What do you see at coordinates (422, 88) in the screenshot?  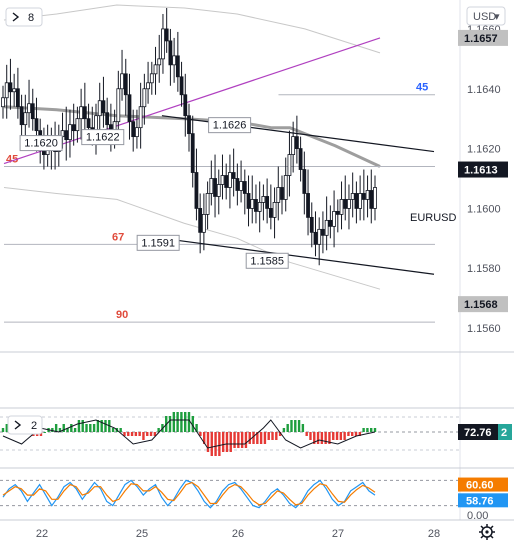 I see `level-label: 45` at bounding box center [422, 88].